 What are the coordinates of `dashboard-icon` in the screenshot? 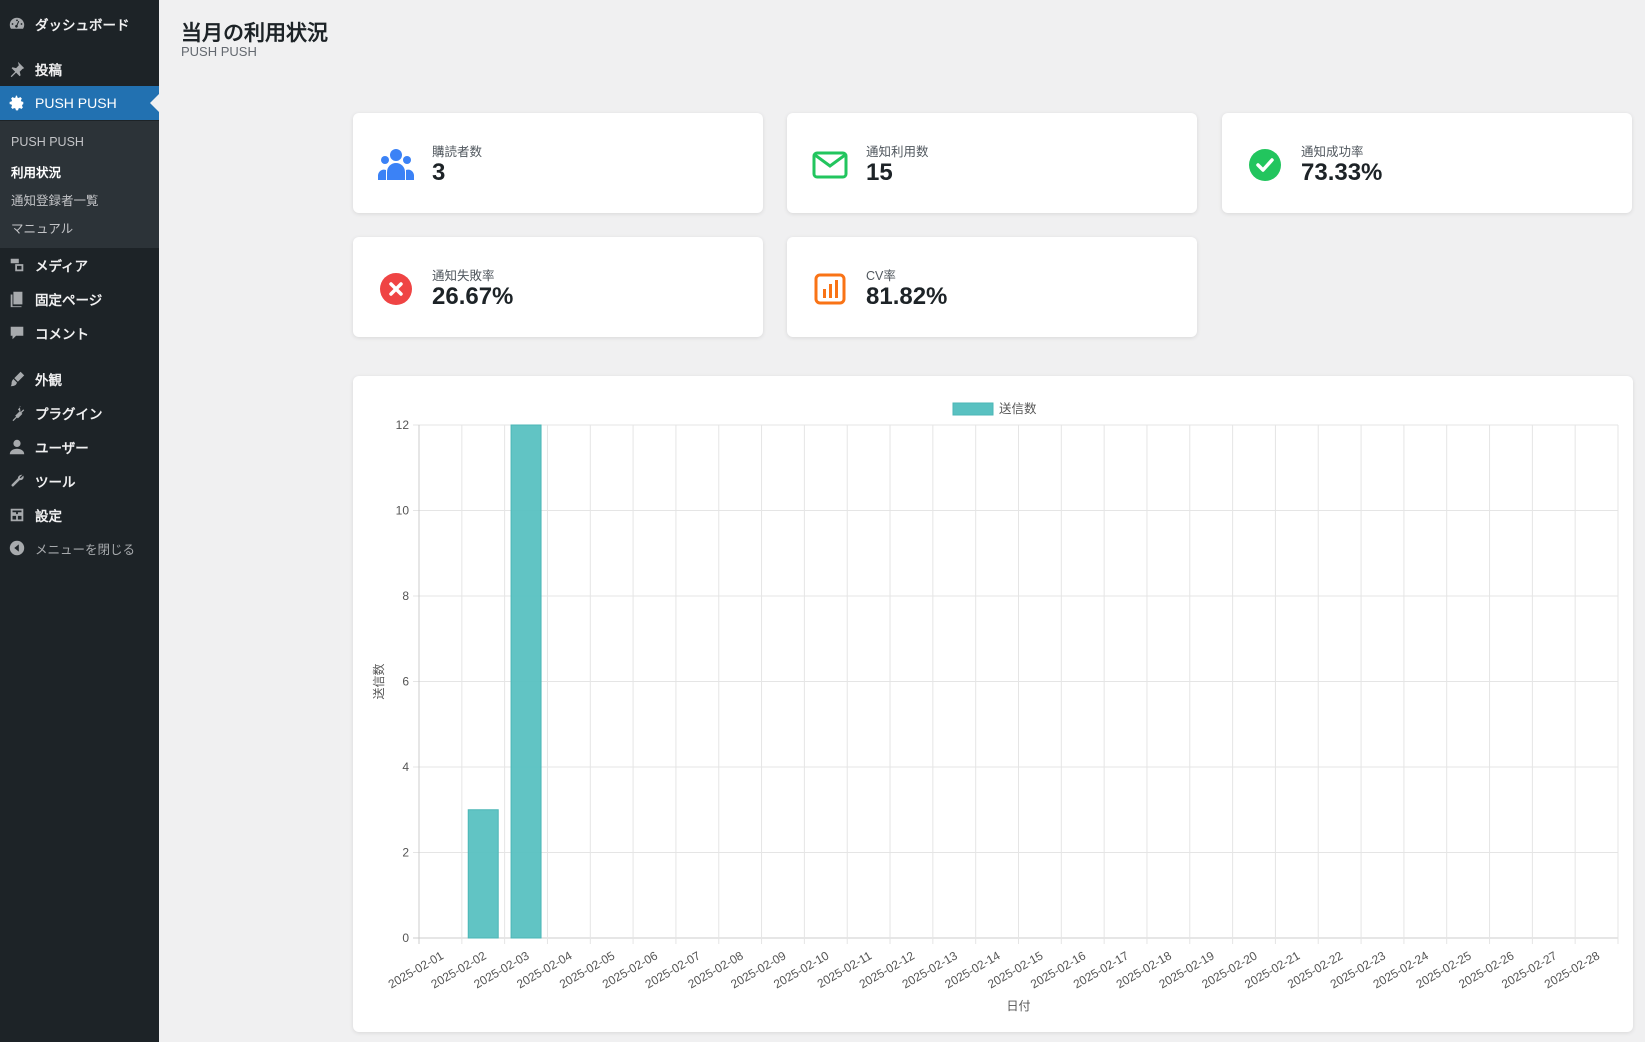 It's located at (17, 24).